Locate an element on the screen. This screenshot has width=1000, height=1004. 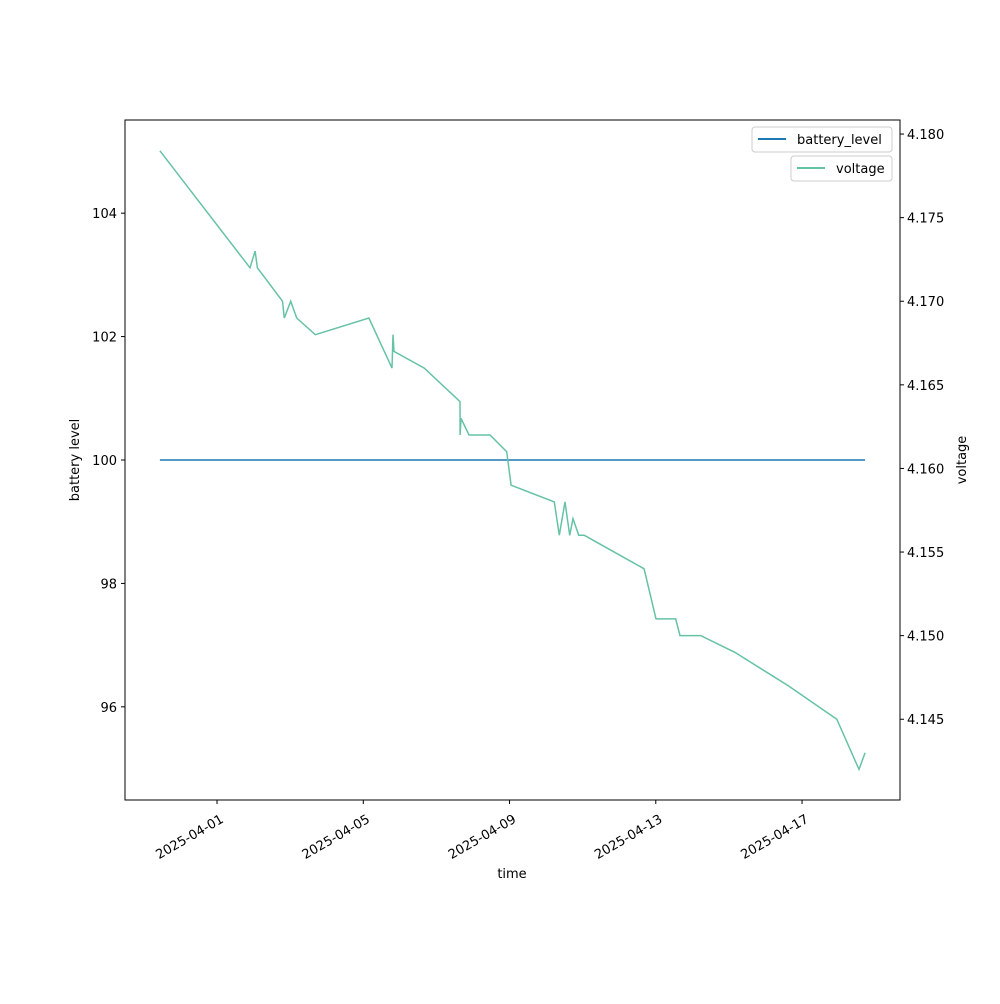
legend-voltage: voltage is located at coordinates (841, 168).